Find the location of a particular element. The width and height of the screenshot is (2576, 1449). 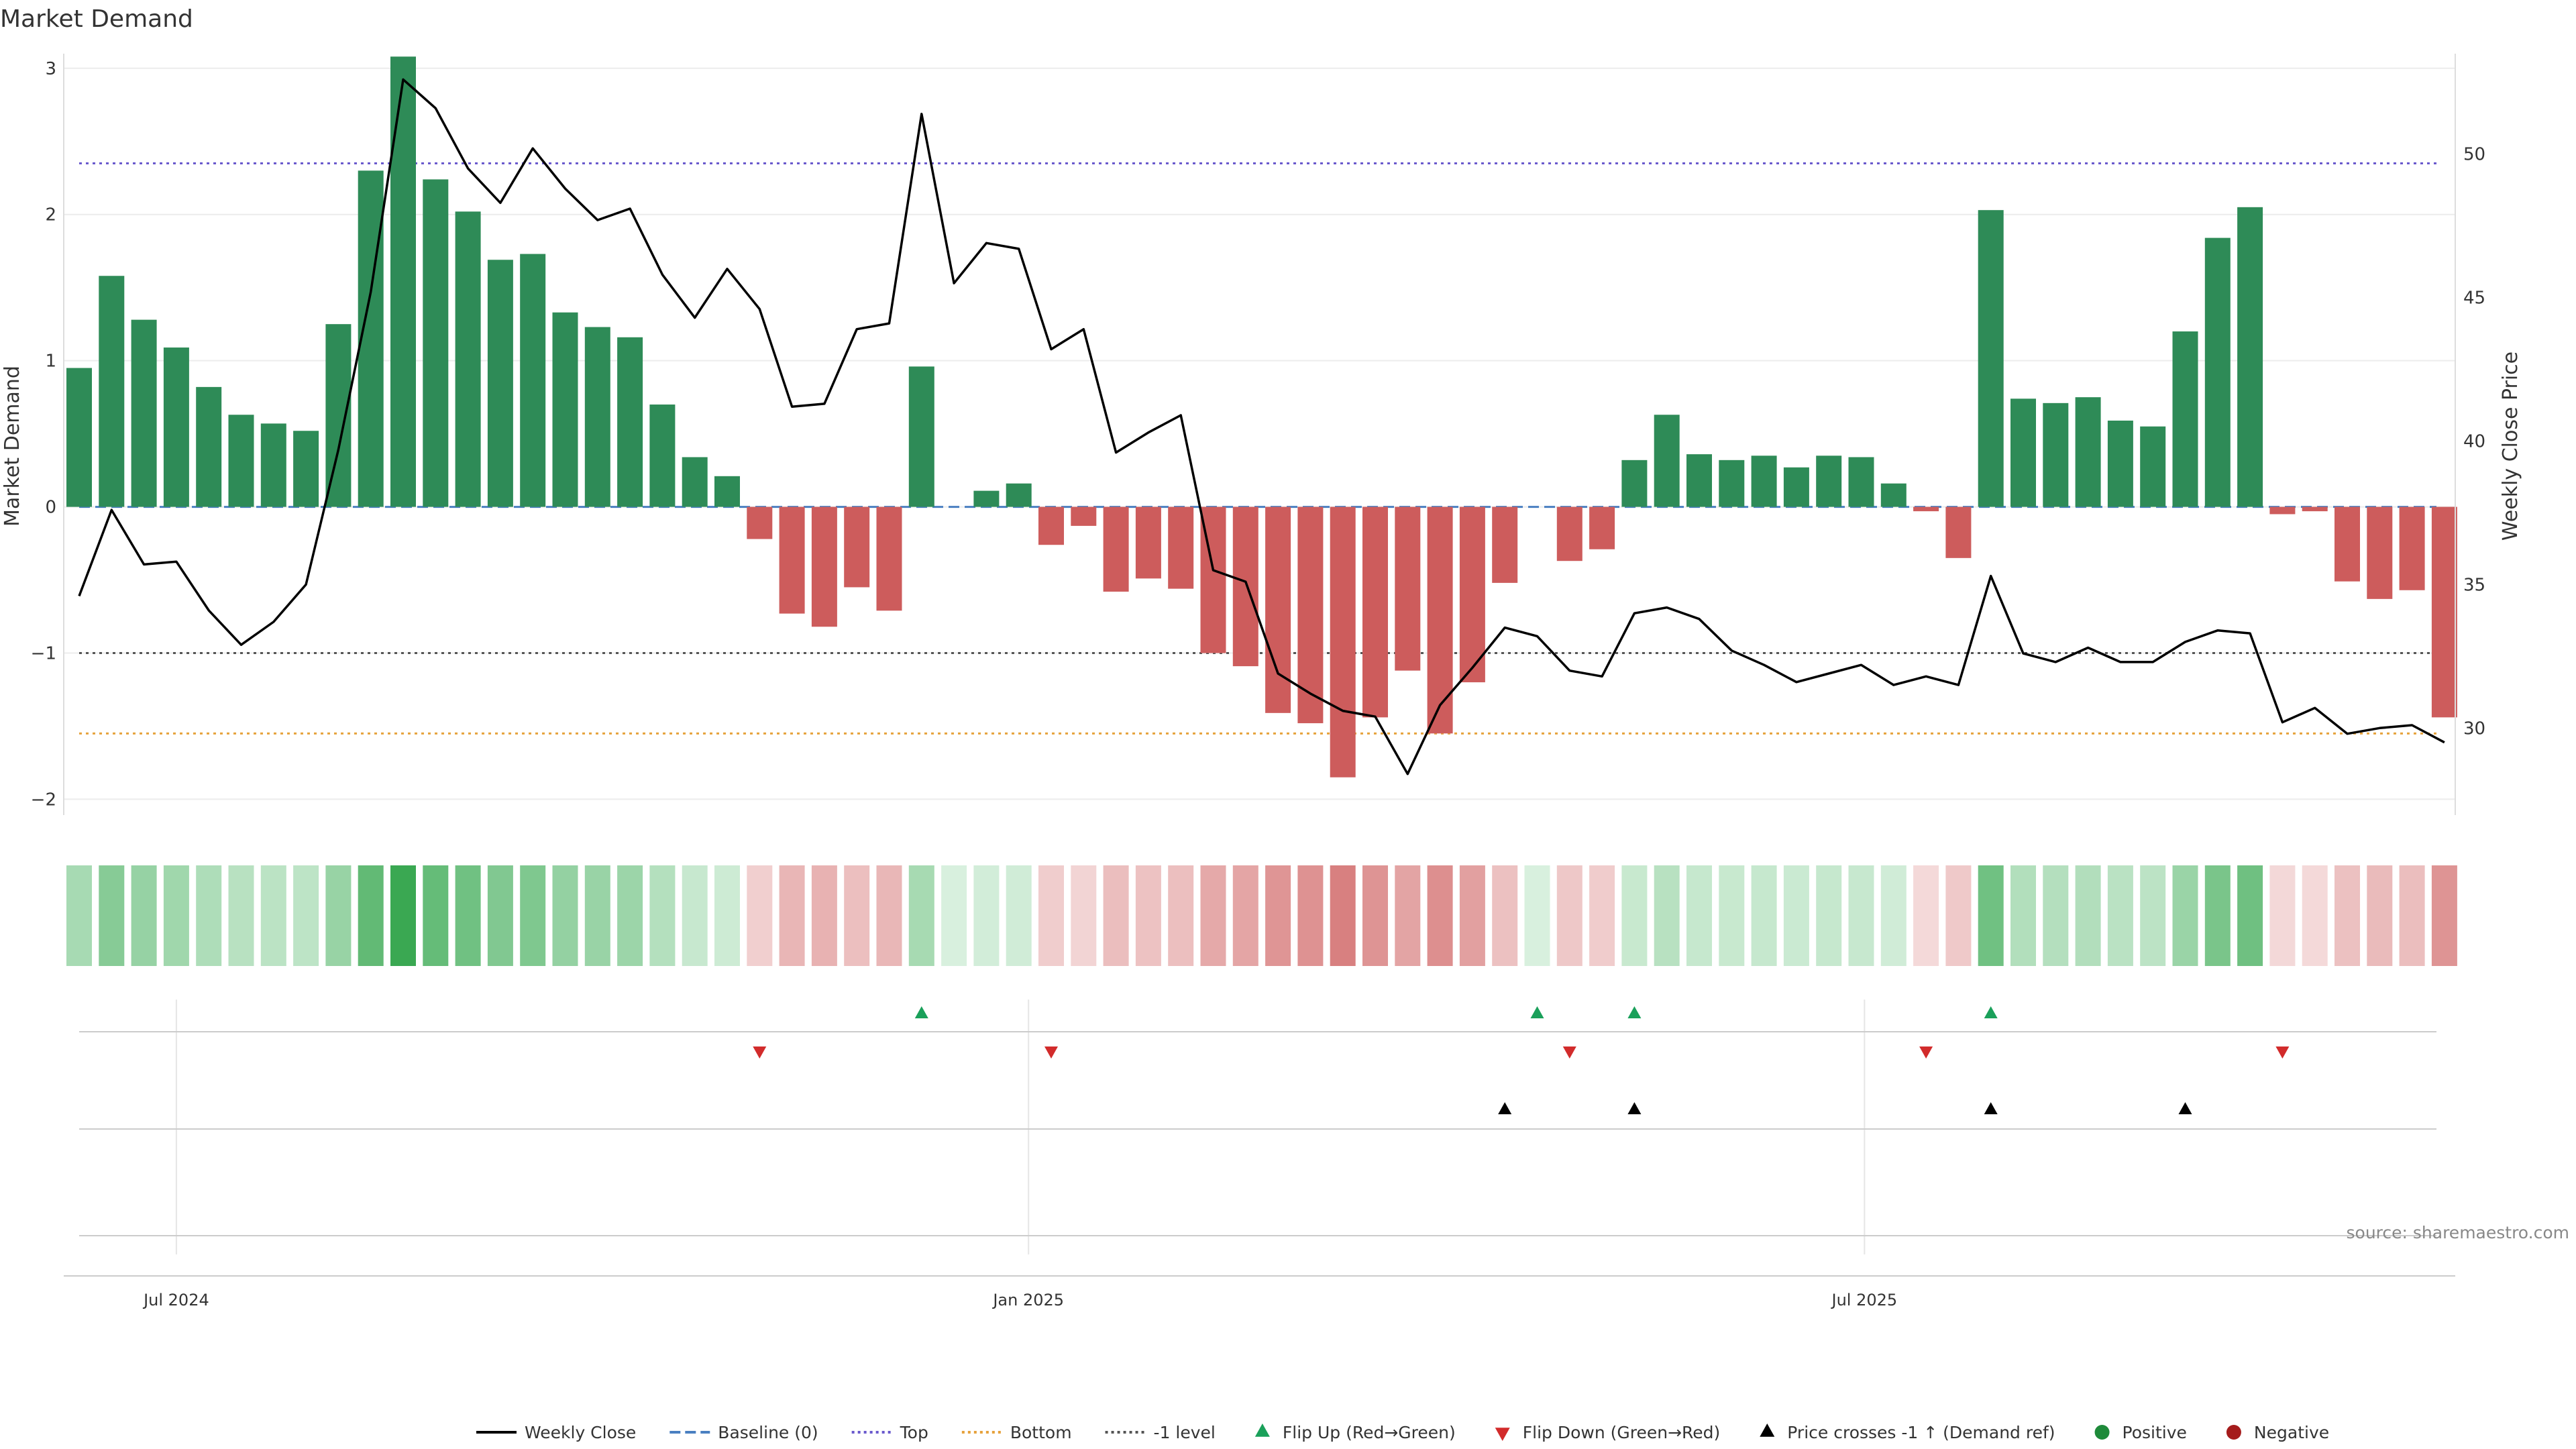

legend-label: Baseline (0) is located at coordinates (768, 1432).